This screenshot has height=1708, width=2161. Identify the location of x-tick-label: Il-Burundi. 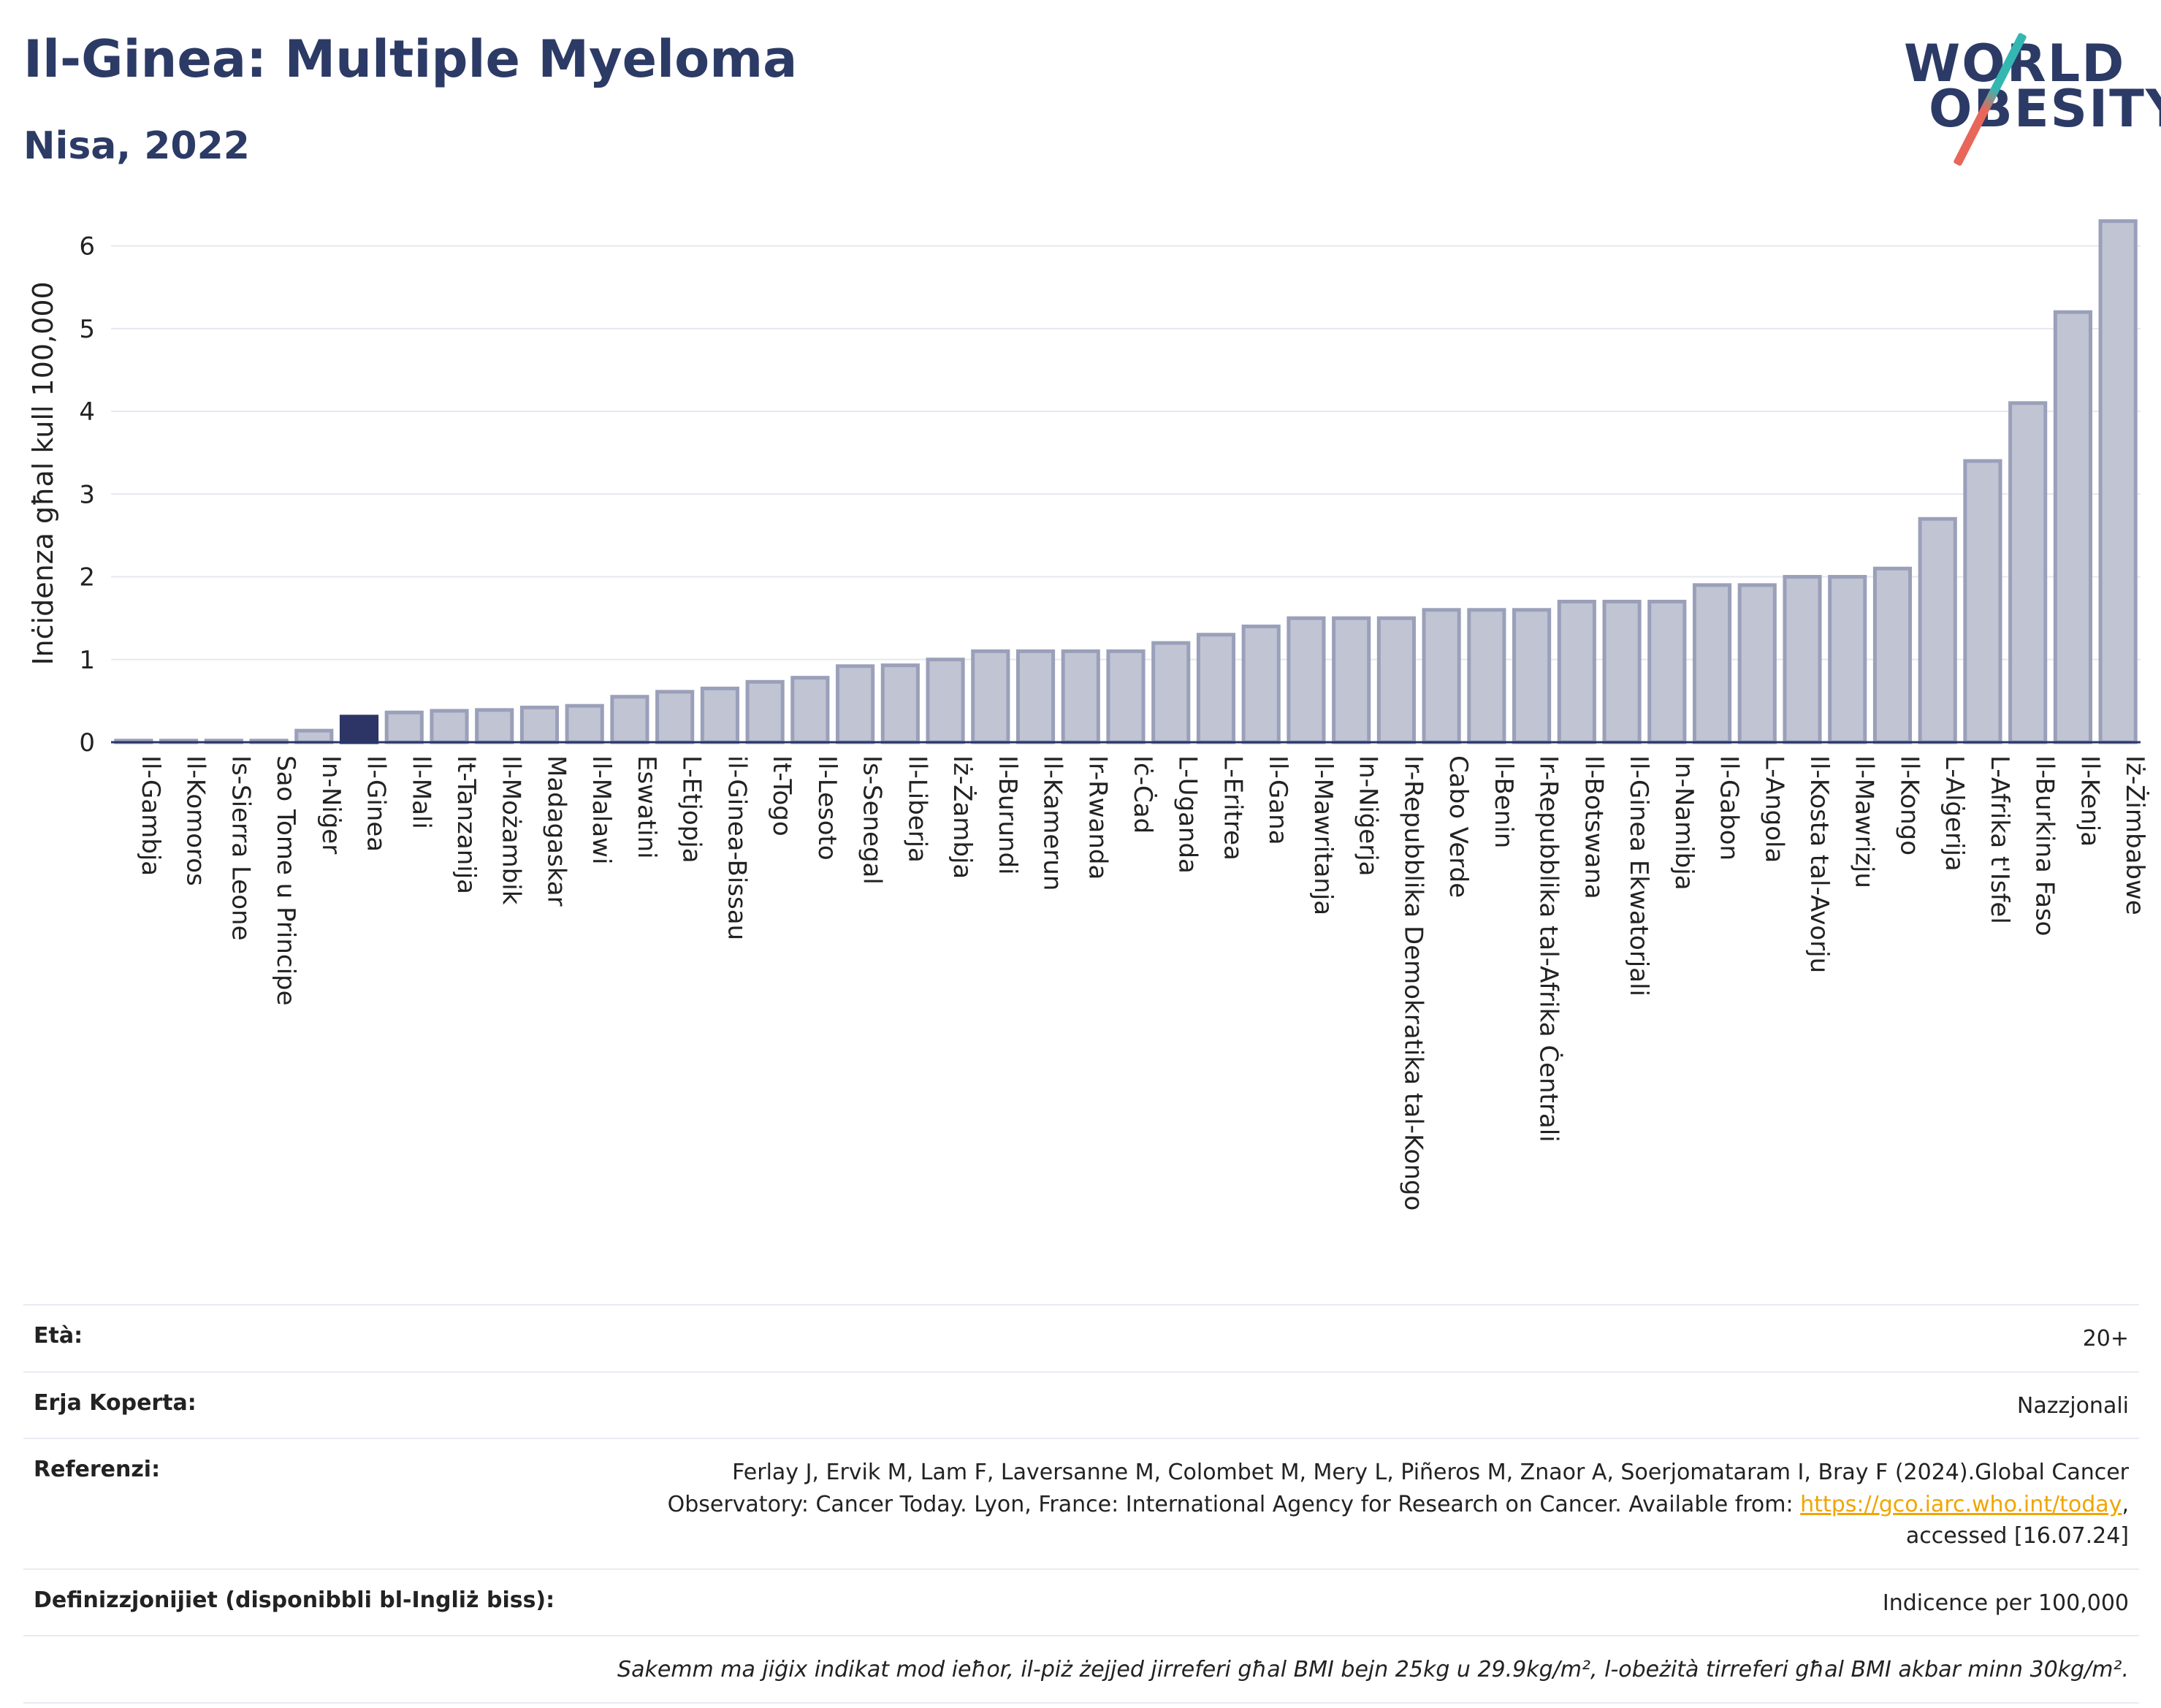
(1008, 815).